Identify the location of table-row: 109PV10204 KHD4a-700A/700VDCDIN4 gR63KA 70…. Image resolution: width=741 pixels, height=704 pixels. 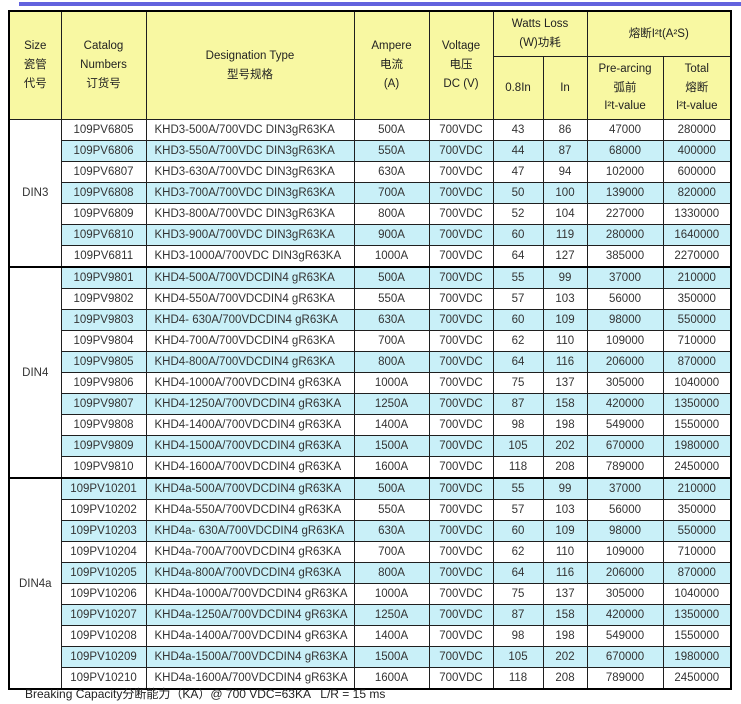
(370, 552).